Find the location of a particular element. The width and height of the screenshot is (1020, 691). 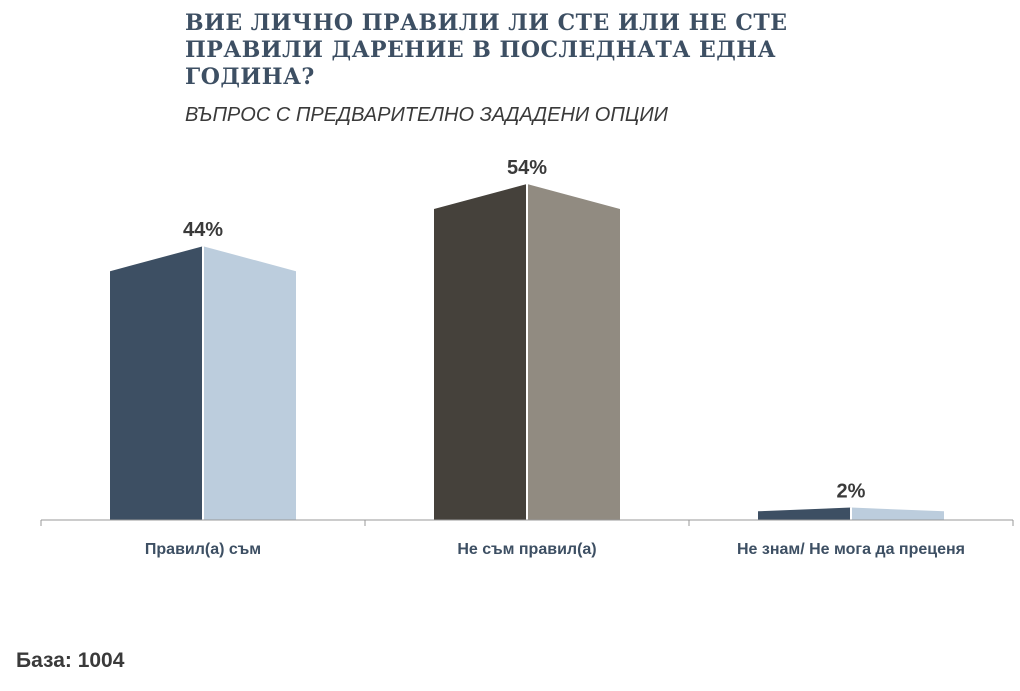

data-label: 44% is located at coordinates (203, 230).